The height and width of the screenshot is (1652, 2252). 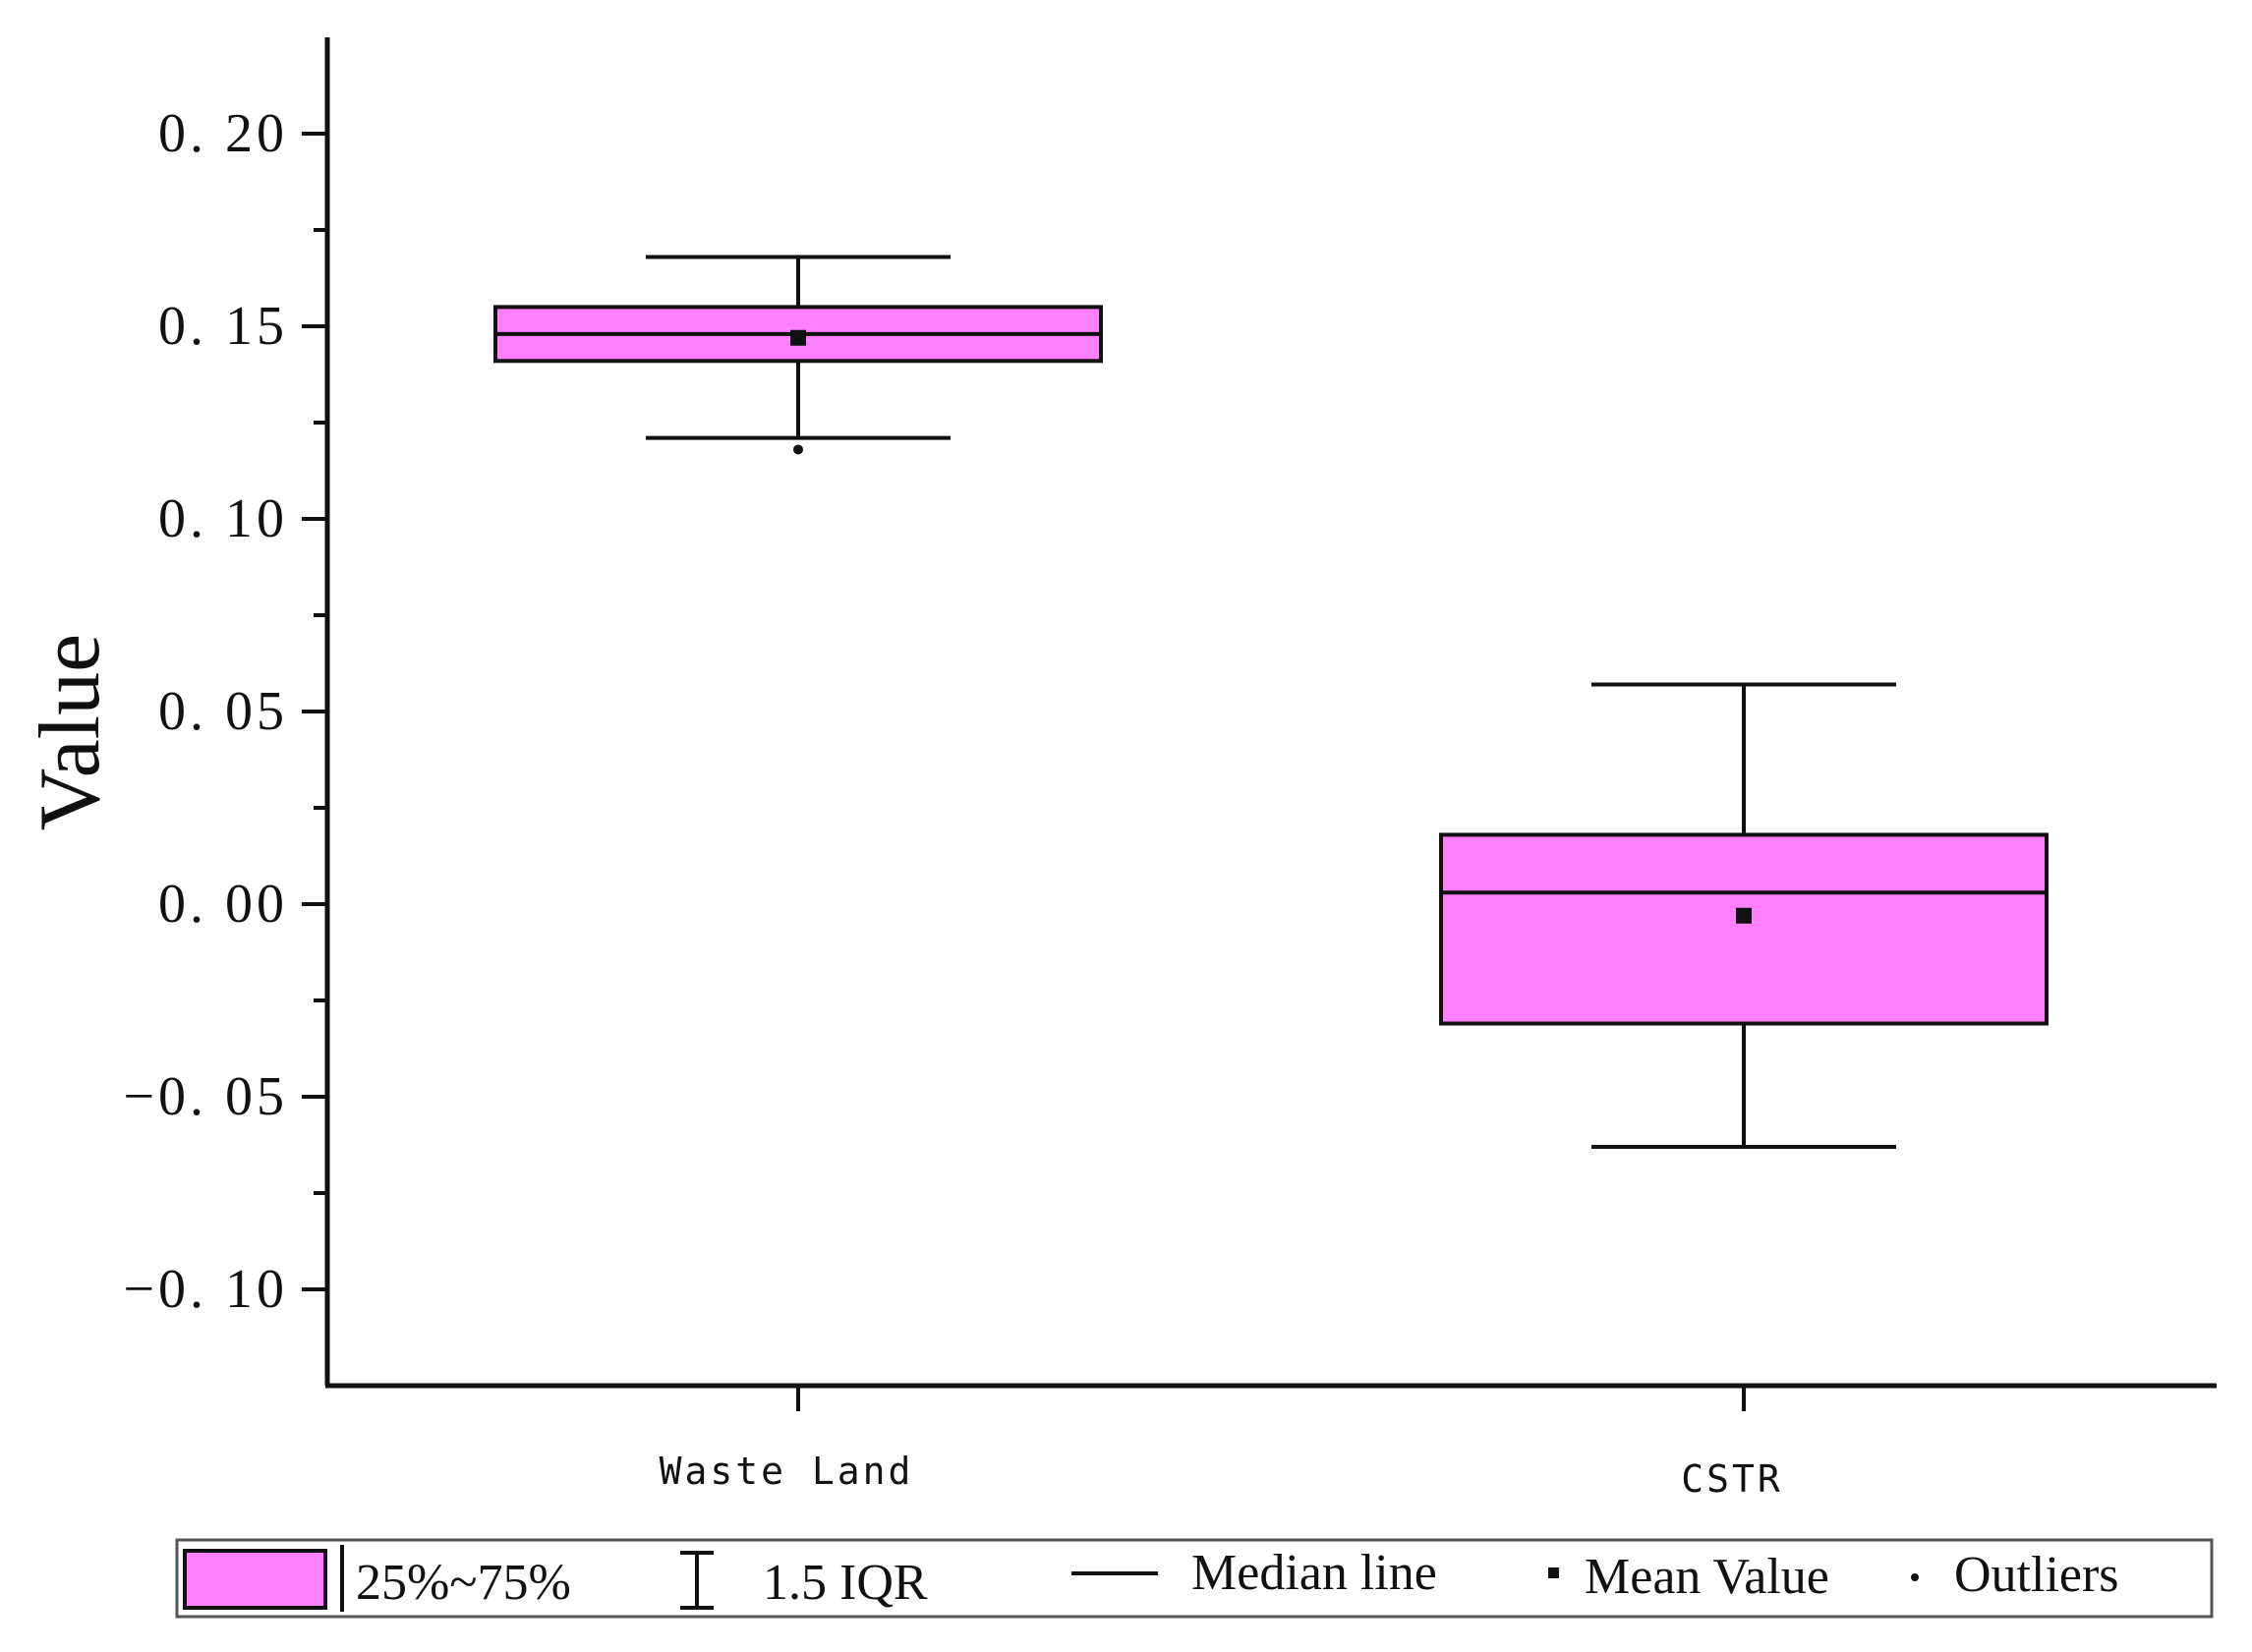 I want to click on y-tick-label: 0. 10, so click(x=223, y=518).